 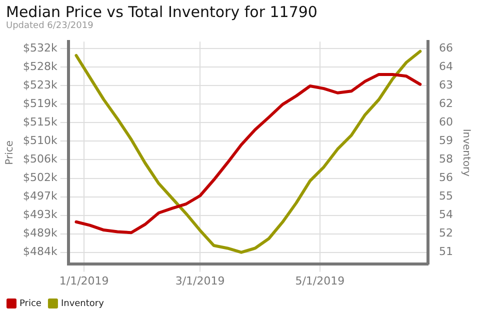 I want to click on chart-subtitle: Updated 6/23/2019, so click(x=49, y=26).